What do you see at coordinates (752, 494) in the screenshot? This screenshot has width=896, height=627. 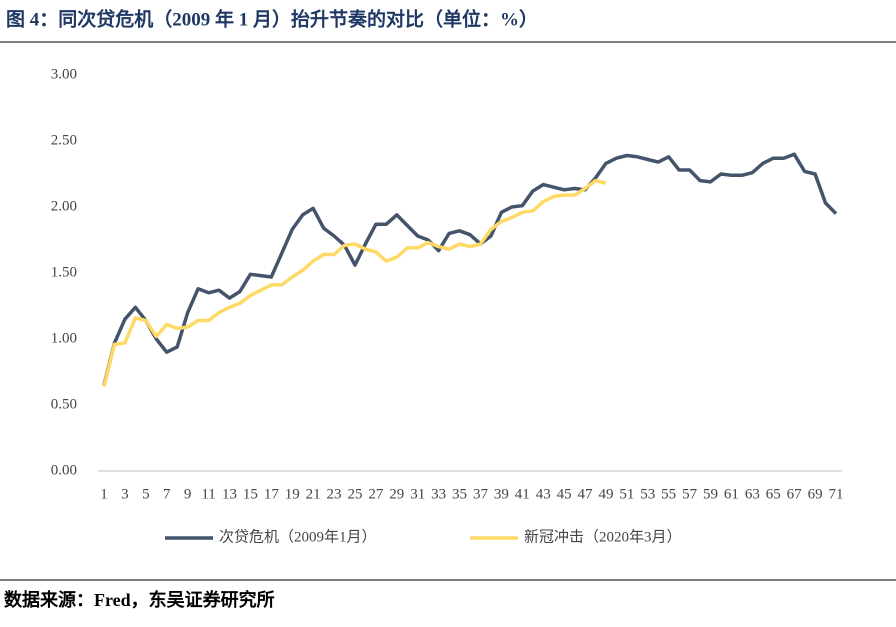 I see `x-tick-label: 63` at bounding box center [752, 494].